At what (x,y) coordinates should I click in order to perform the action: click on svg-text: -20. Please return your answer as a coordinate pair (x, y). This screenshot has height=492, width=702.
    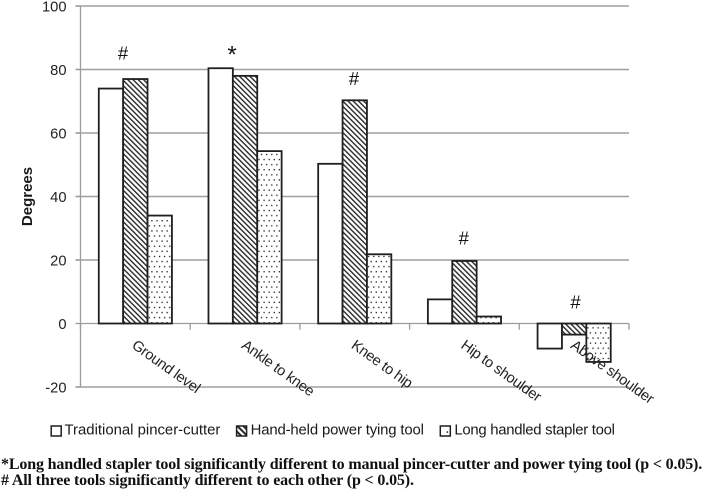
    Looking at the image, I should click on (55, 389).